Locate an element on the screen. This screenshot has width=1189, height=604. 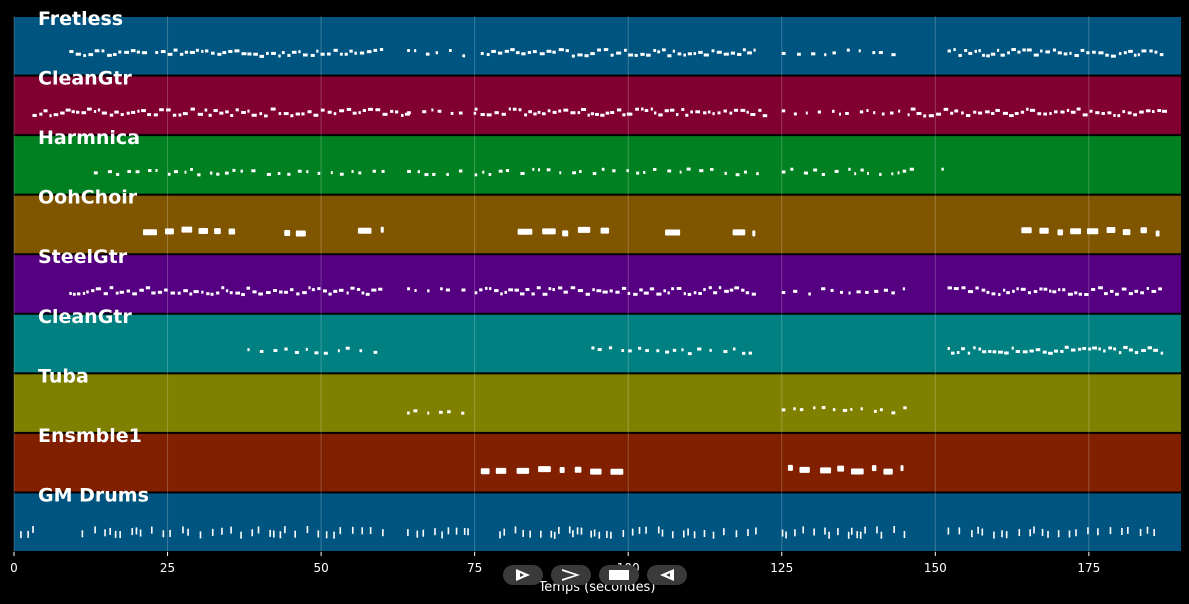
track-label: Ensmble1 is located at coordinates (90, 436).